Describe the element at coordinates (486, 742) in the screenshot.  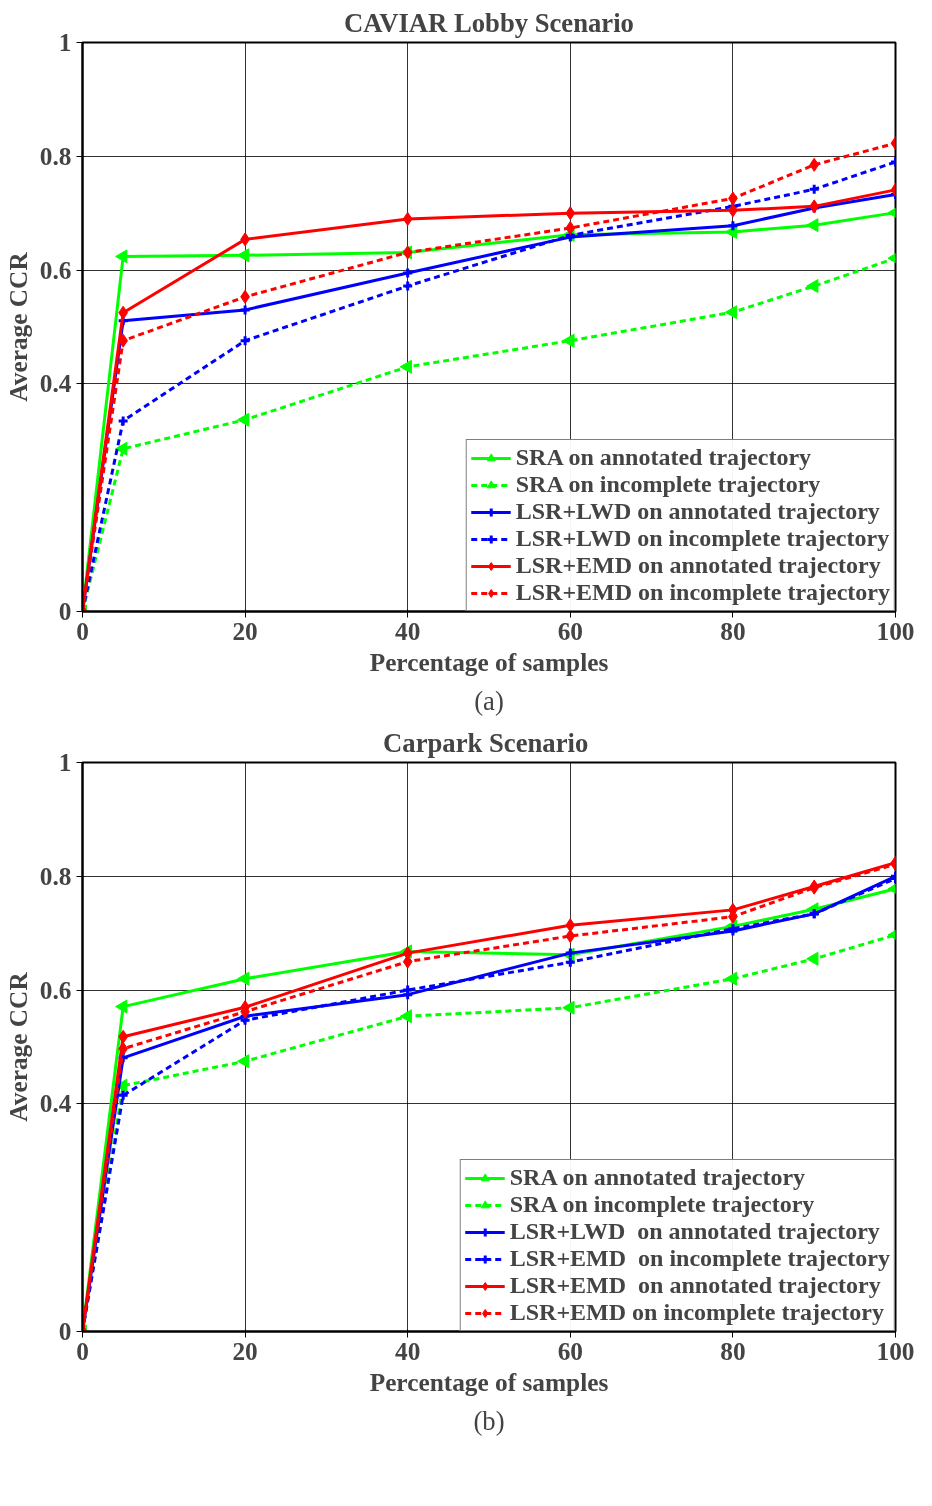
I see `chart-title: Carpark Scenario` at that location.